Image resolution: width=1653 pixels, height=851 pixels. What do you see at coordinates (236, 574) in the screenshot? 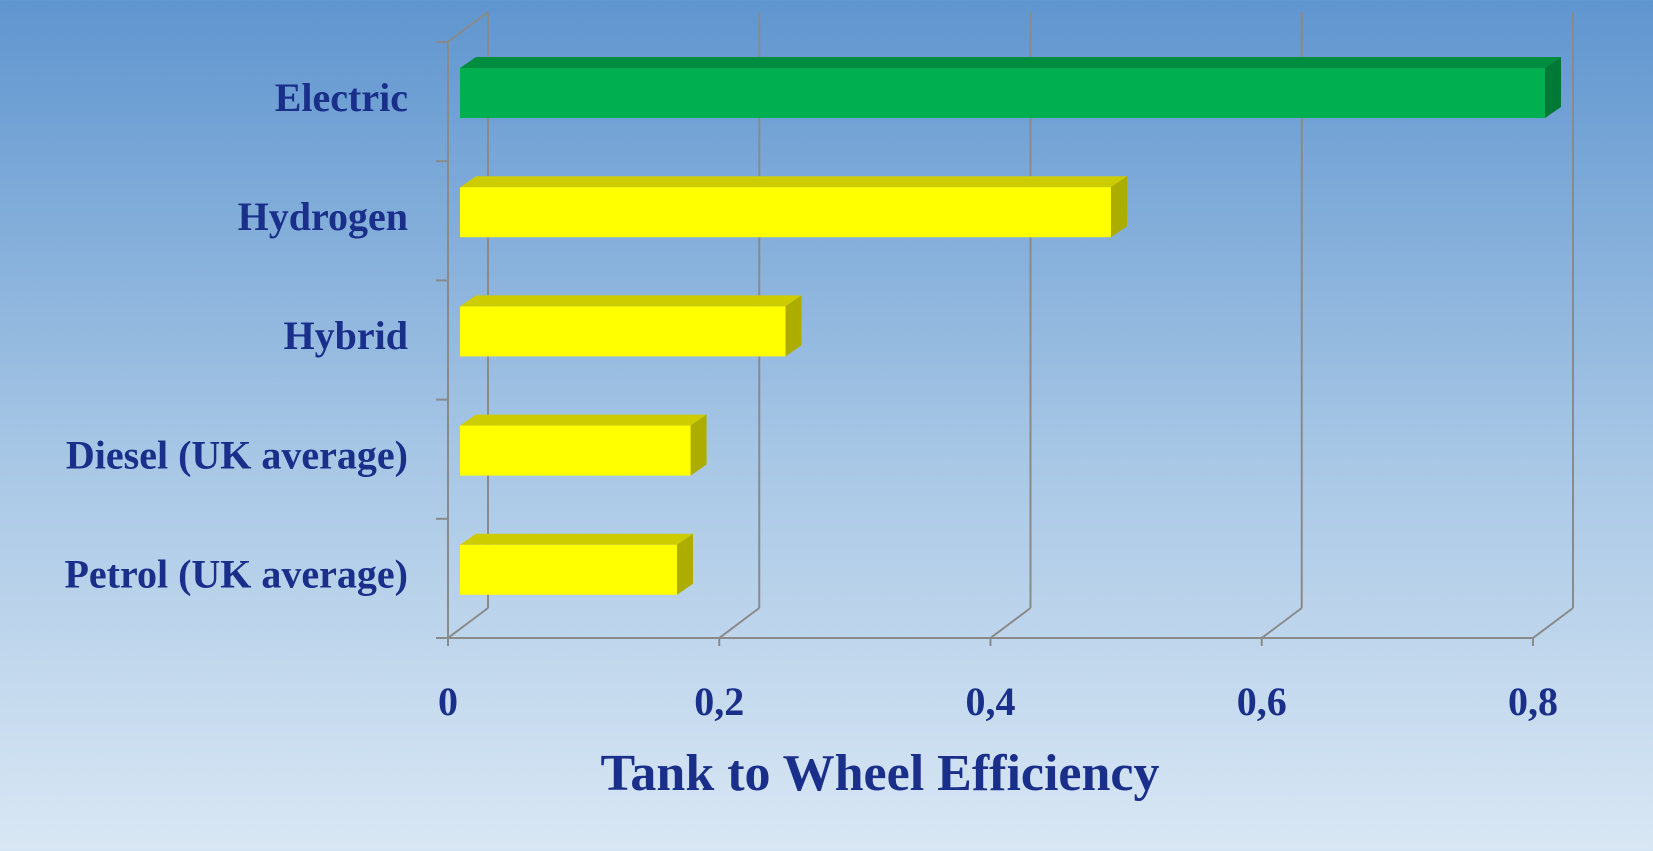
I see `y-tick-label: Petrol (UK average)` at bounding box center [236, 574].